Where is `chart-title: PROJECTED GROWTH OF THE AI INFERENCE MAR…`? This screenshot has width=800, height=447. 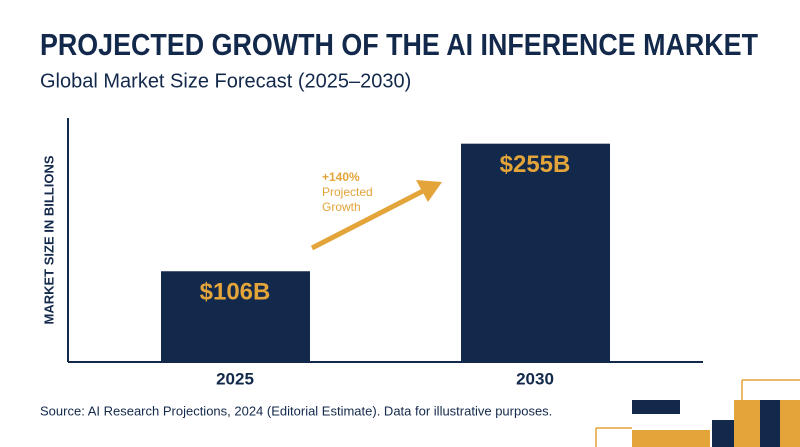 chart-title: PROJECTED GROWTH OF THE AI INFERENCE MAR… is located at coordinates (399, 44).